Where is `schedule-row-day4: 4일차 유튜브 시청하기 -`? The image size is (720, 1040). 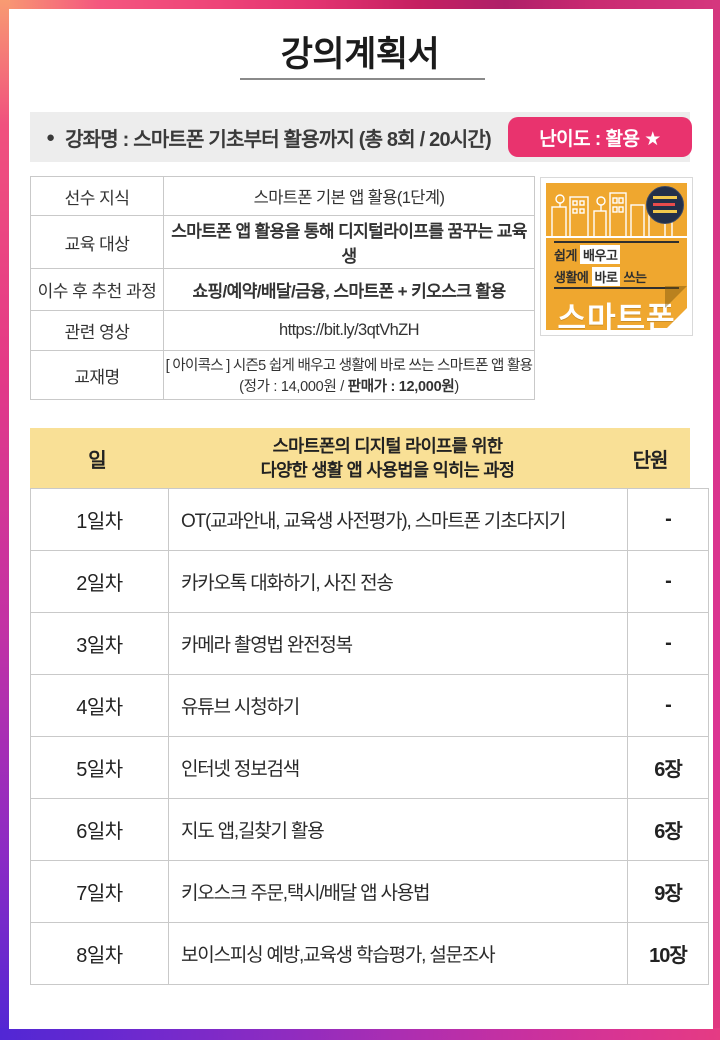 schedule-row-day4: 4일차 유튜브 시청하기 - is located at coordinates (369, 705).